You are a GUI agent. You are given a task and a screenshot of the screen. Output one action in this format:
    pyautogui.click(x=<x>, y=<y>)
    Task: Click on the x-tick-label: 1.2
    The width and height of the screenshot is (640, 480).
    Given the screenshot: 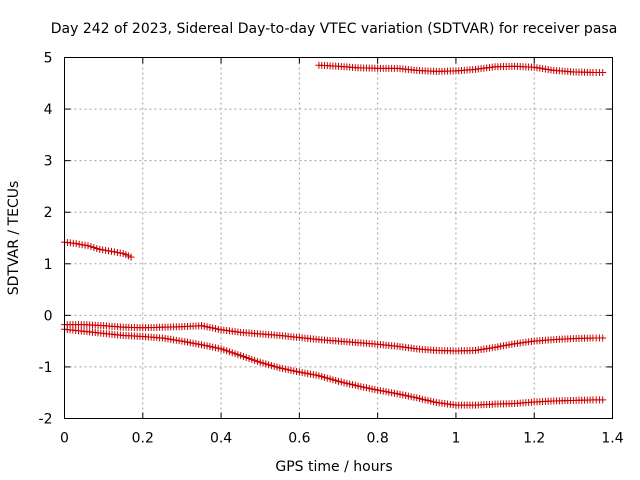 What is the action you would take?
    pyautogui.click(x=534, y=439)
    